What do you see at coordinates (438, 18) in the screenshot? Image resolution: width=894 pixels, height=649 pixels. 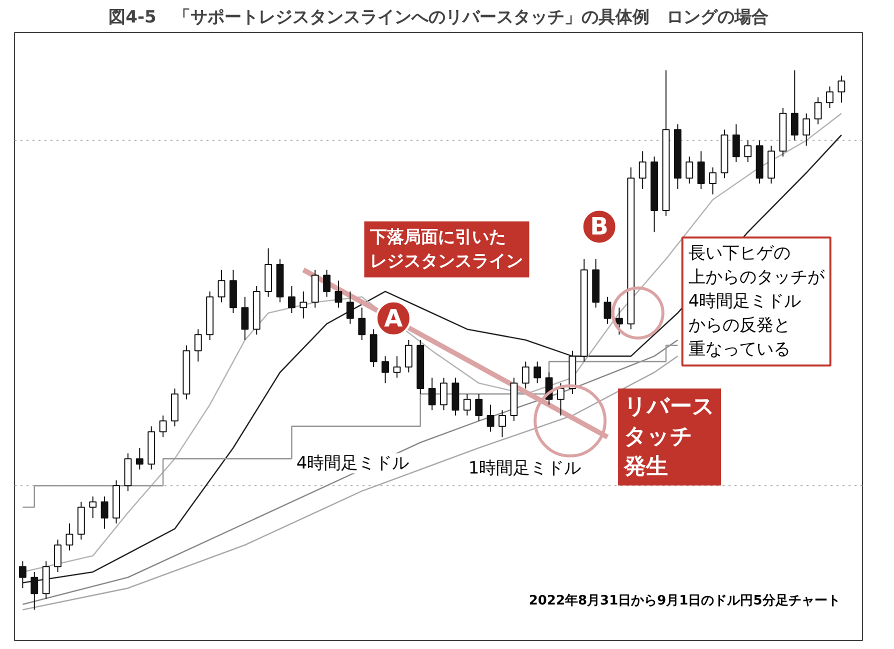 I see `chart-title: 図4-5 「サポートレジスタンスラインへのリバースタッチ」の具体例 ロングの場合` at bounding box center [438, 18].